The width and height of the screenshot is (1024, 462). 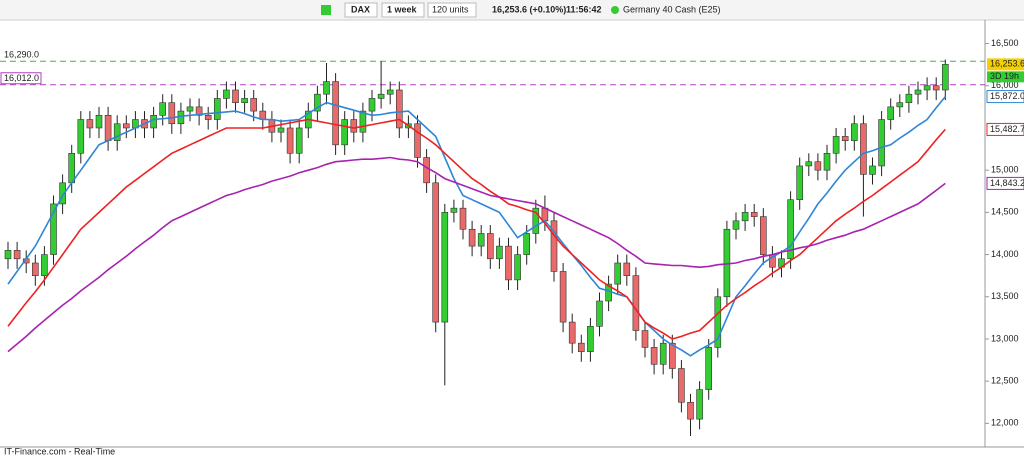 I want to click on y-tick-label: 14,500, so click(x=1005, y=212).